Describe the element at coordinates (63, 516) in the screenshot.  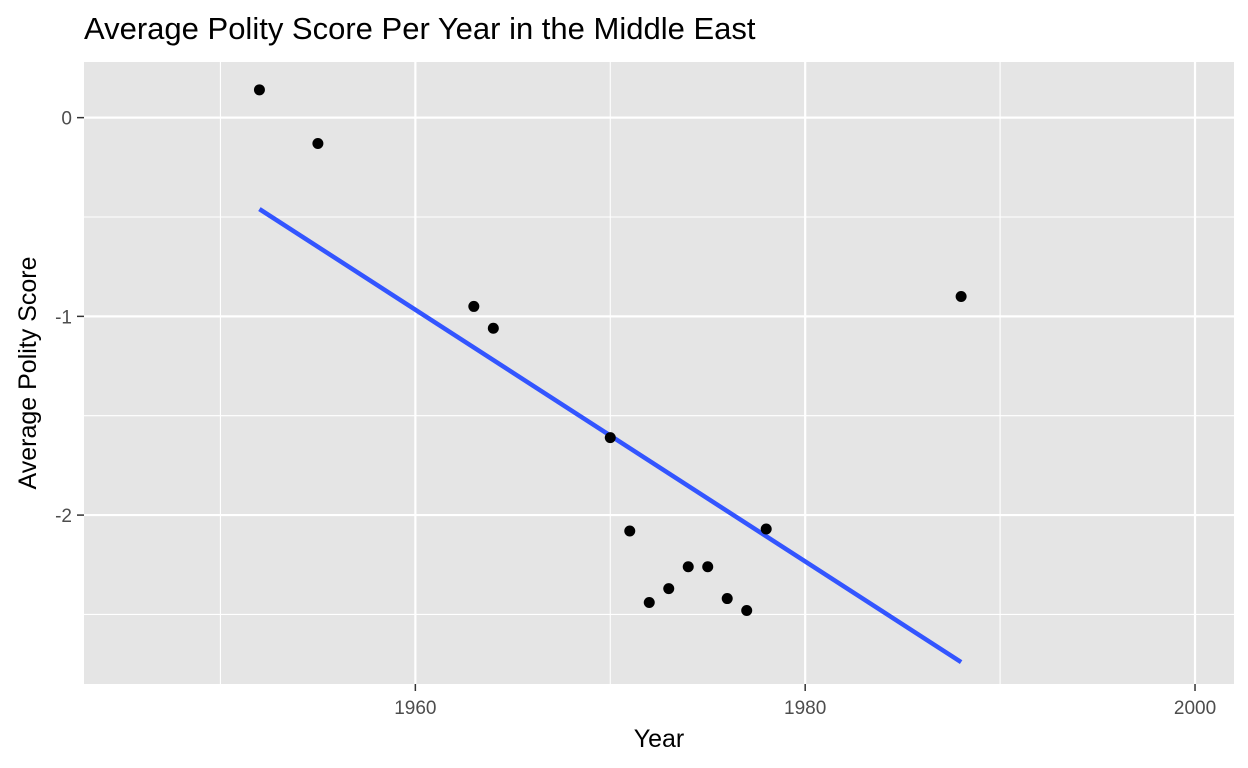
I see `y-tick-label: -2` at that location.